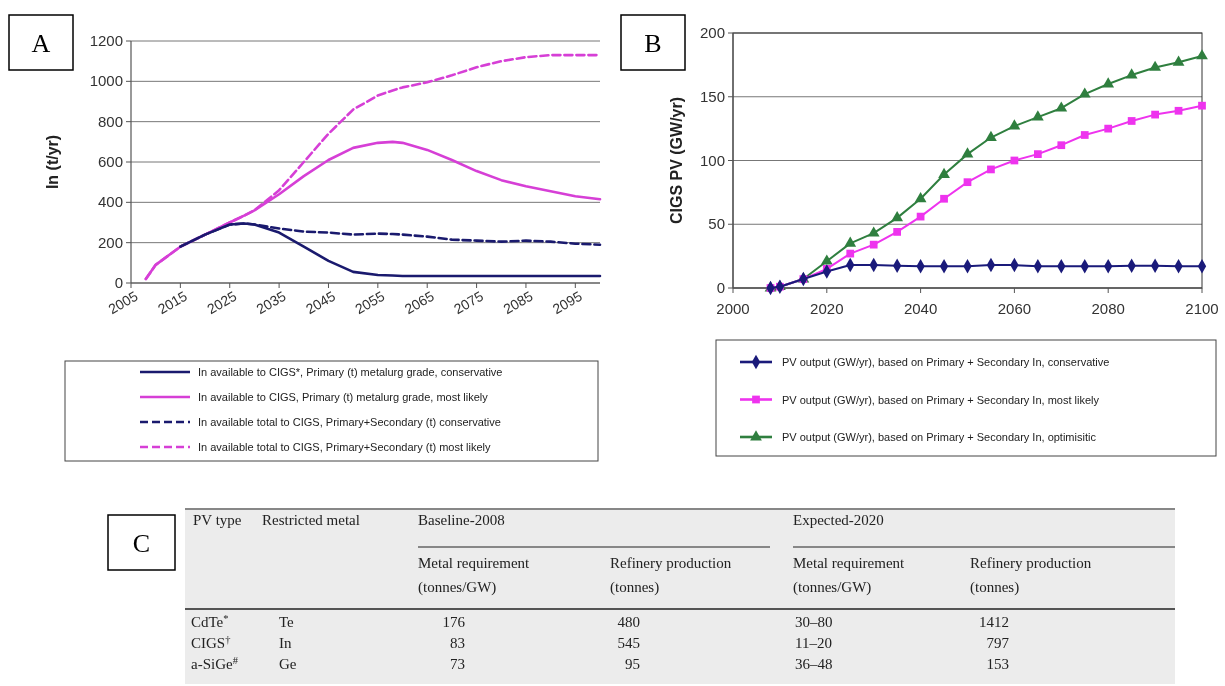 The image size is (1225, 686). Describe the element at coordinates (350, 372) in the screenshot. I see `legend-label: In available to CIGS*, Primary (t) metalurg grade, conservative` at that location.